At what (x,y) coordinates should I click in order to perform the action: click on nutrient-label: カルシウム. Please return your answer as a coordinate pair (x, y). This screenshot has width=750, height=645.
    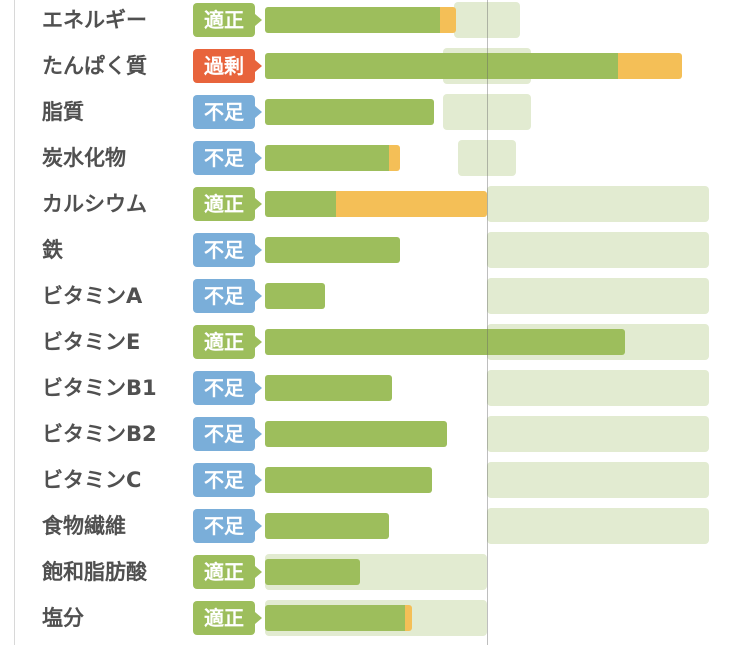
    Looking at the image, I should click on (94, 204).